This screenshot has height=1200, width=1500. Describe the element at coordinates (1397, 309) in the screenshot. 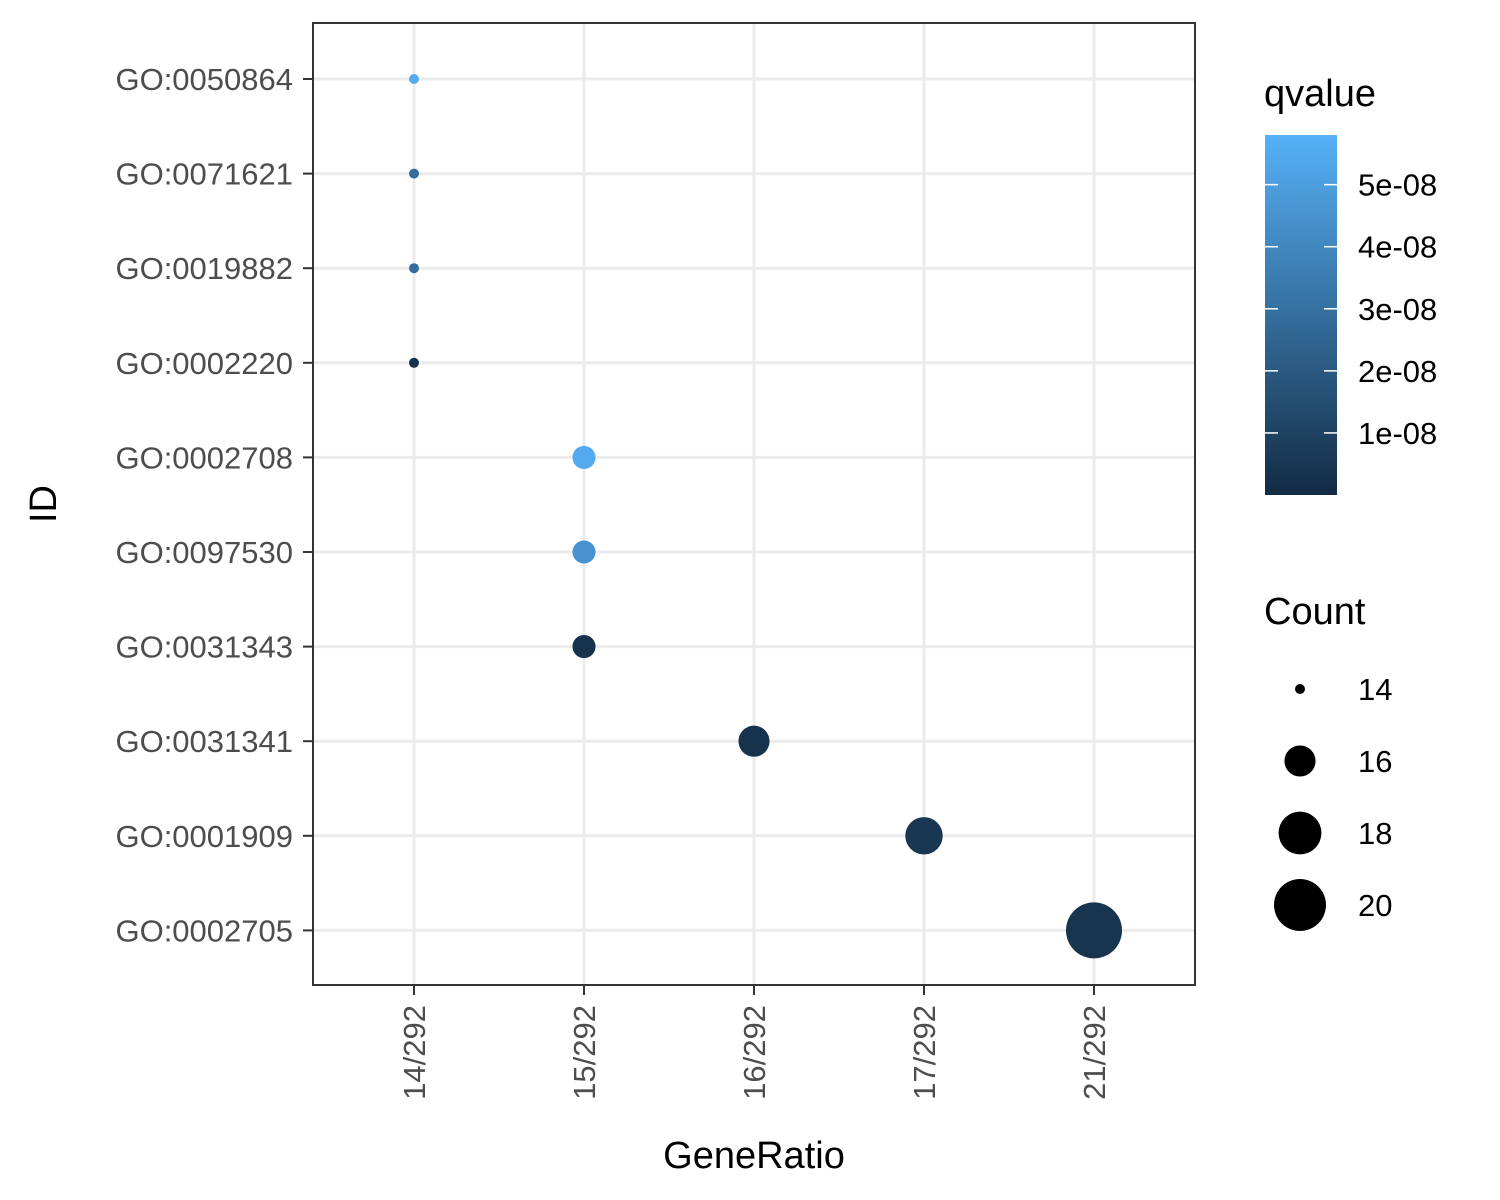

I see `color-legend-label: 3e-08` at that location.